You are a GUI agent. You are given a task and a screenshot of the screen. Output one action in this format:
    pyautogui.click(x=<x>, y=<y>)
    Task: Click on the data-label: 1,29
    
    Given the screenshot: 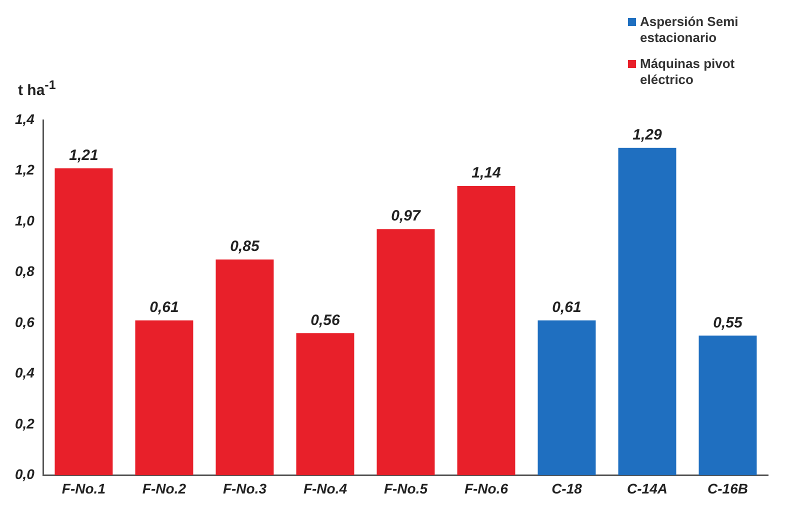 What is the action you would take?
    pyautogui.click(x=647, y=135)
    